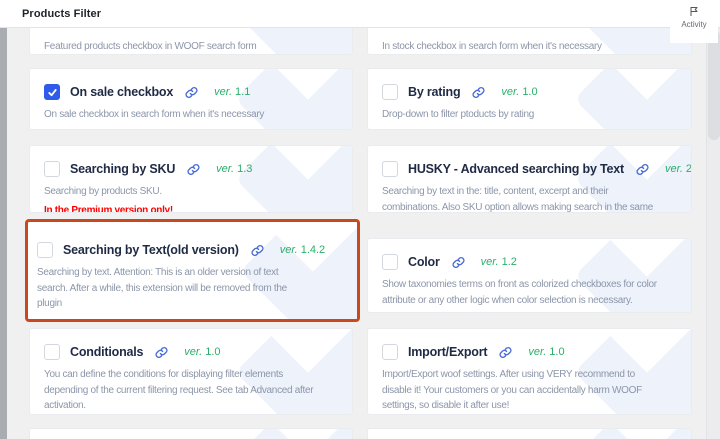 The image size is (720, 439). I want to click on page-header: Products Filter, so click(360, 14).